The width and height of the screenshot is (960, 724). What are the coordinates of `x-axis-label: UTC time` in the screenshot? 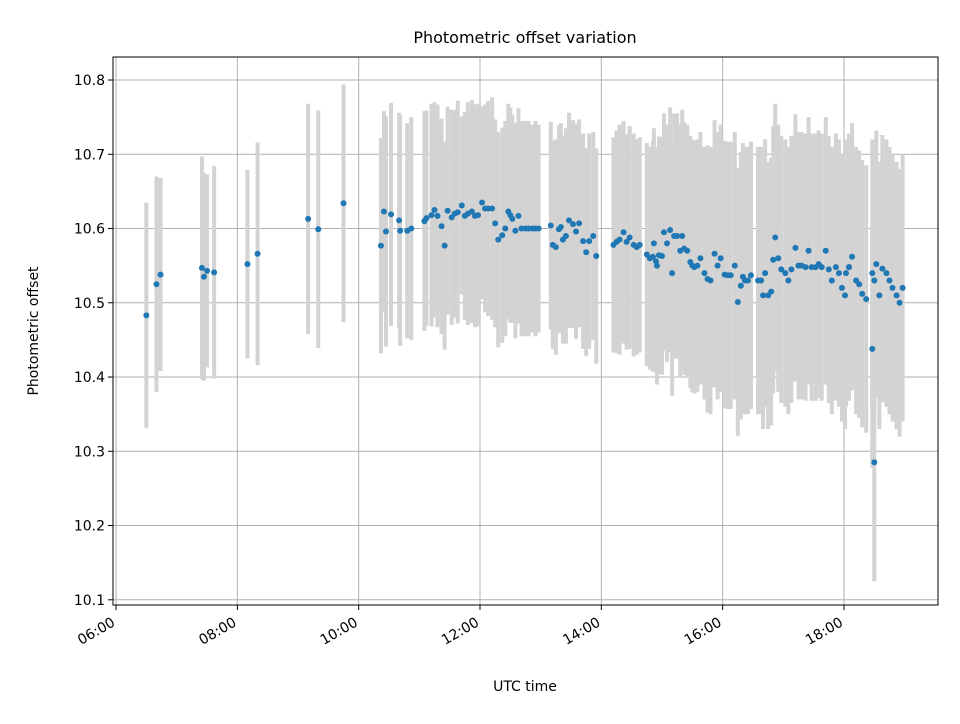 It's located at (525, 687).